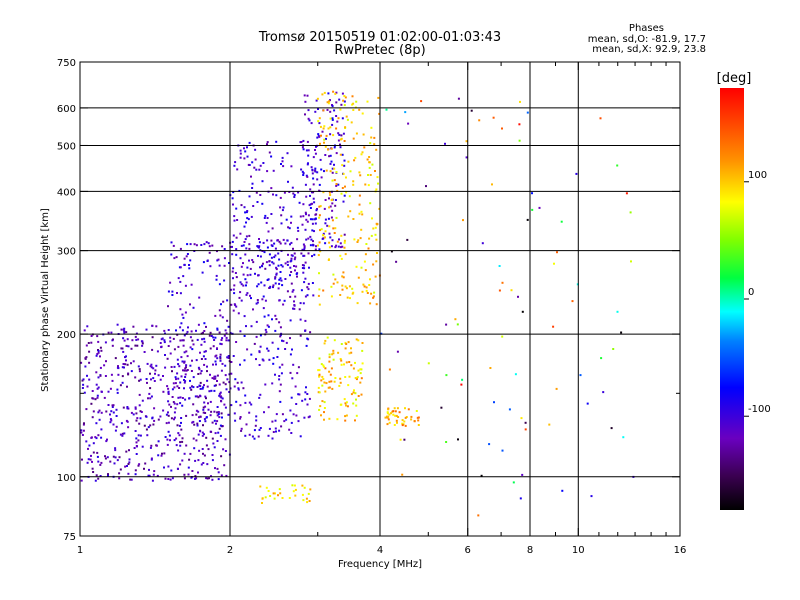 Image resolution: width=800 pixels, height=600 pixels. I want to click on chart-subtitle: RwPretec (8p), so click(379, 50).